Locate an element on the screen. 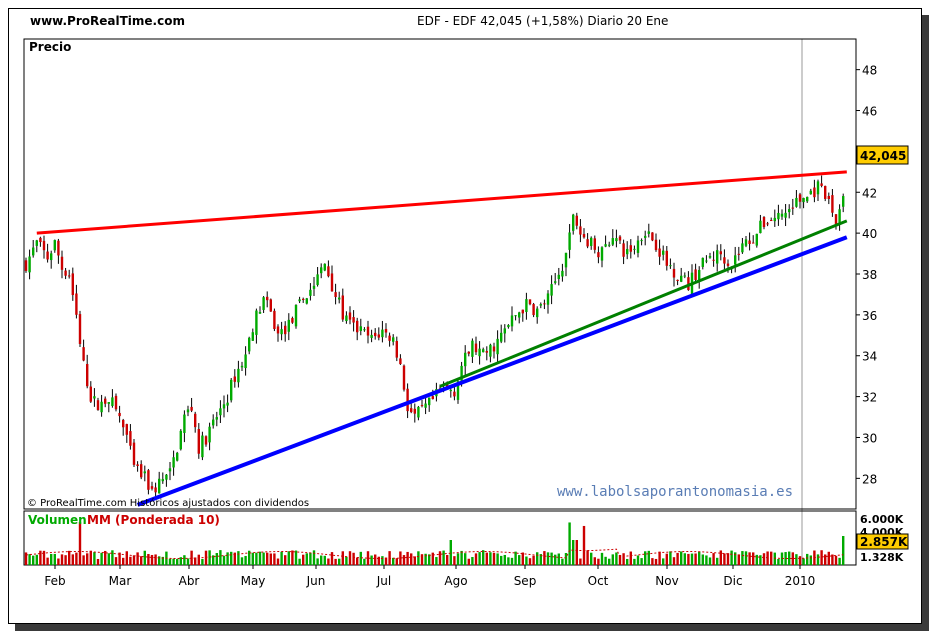  x-tick-label: Sep is located at coordinates (525, 581).